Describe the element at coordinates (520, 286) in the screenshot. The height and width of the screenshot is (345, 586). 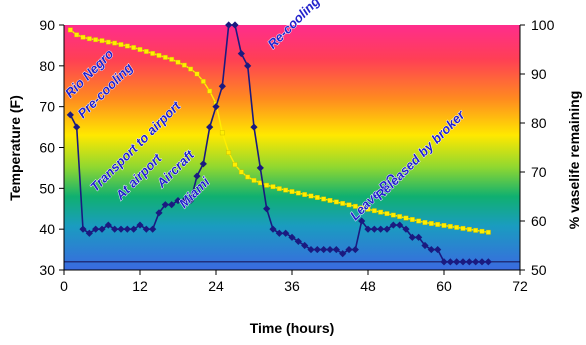
I see `x-tick-label: 72` at that location.